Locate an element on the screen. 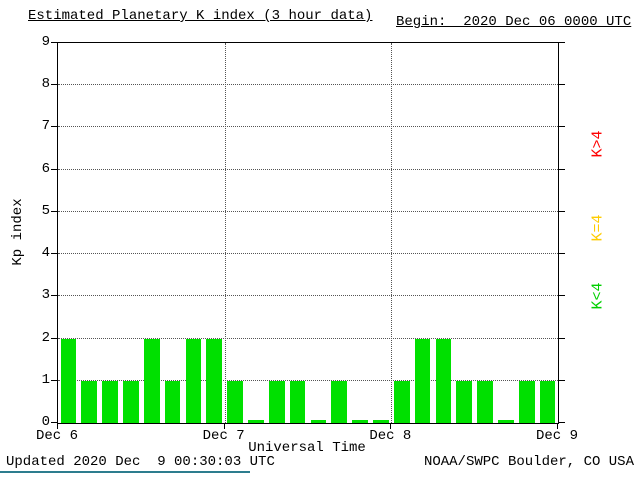  y-tick-label: 5 is located at coordinates (45, 210).